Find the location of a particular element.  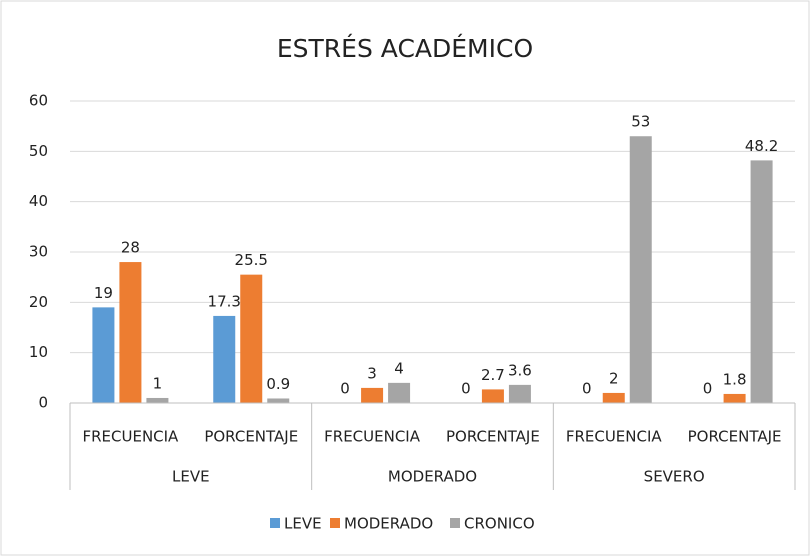

group-label: LEVE is located at coordinates (191, 477).